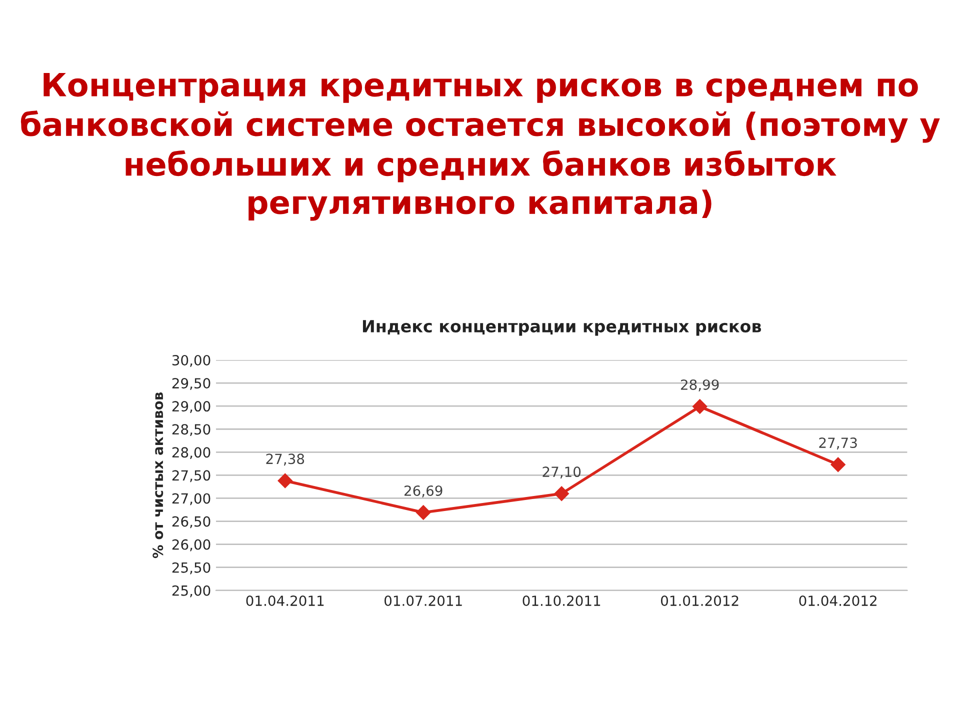 The image size is (960, 720). I want to click on data-label: 27,38, so click(285, 460).